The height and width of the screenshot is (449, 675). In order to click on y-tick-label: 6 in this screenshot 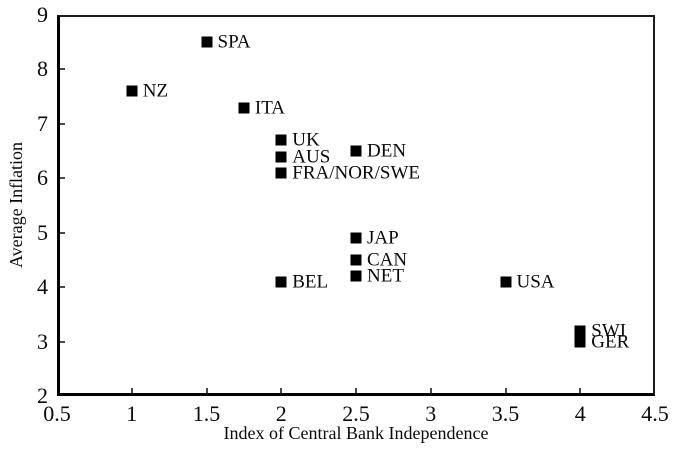, I will do `click(42, 178)`.